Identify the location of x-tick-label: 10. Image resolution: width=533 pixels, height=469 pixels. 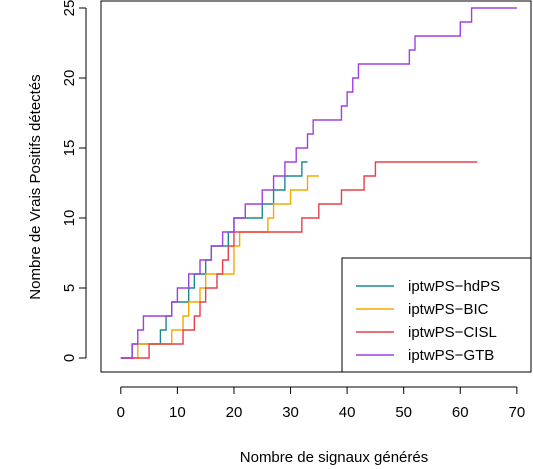
(177, 412).